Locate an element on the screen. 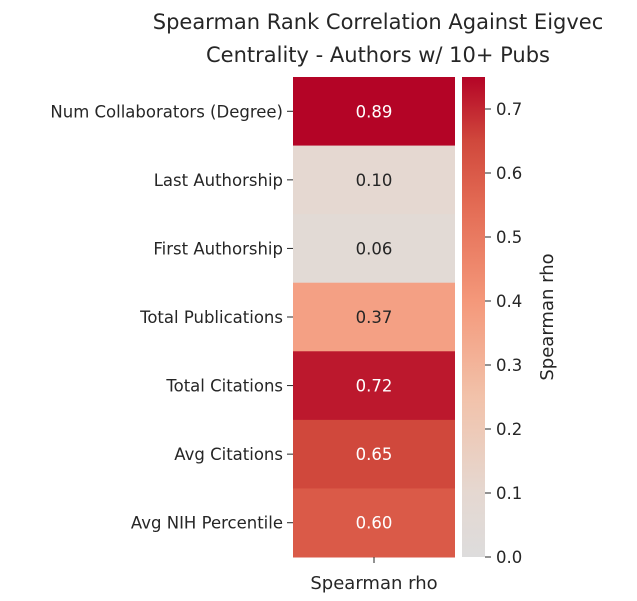 Image resolution: width=637 pixels, height=601 pixels. colorbar-ticks: 0.0 0.1 0.2 0.3 0.4 0.5 0.6 0.7 is located at coordinates (503, 333).